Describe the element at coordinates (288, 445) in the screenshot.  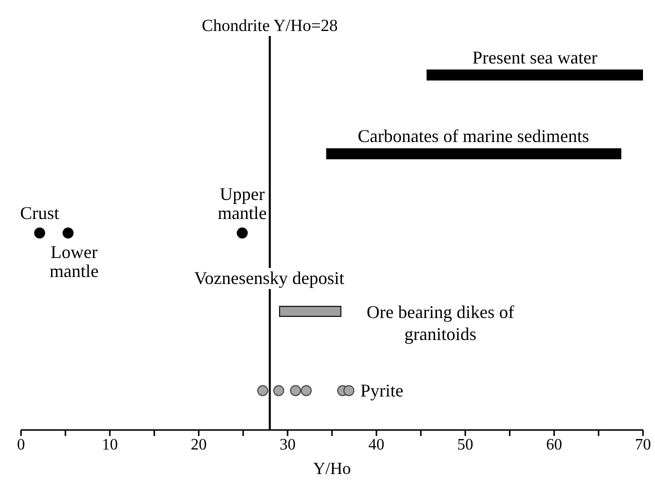
I see `x-tick-label: 30` at that location.